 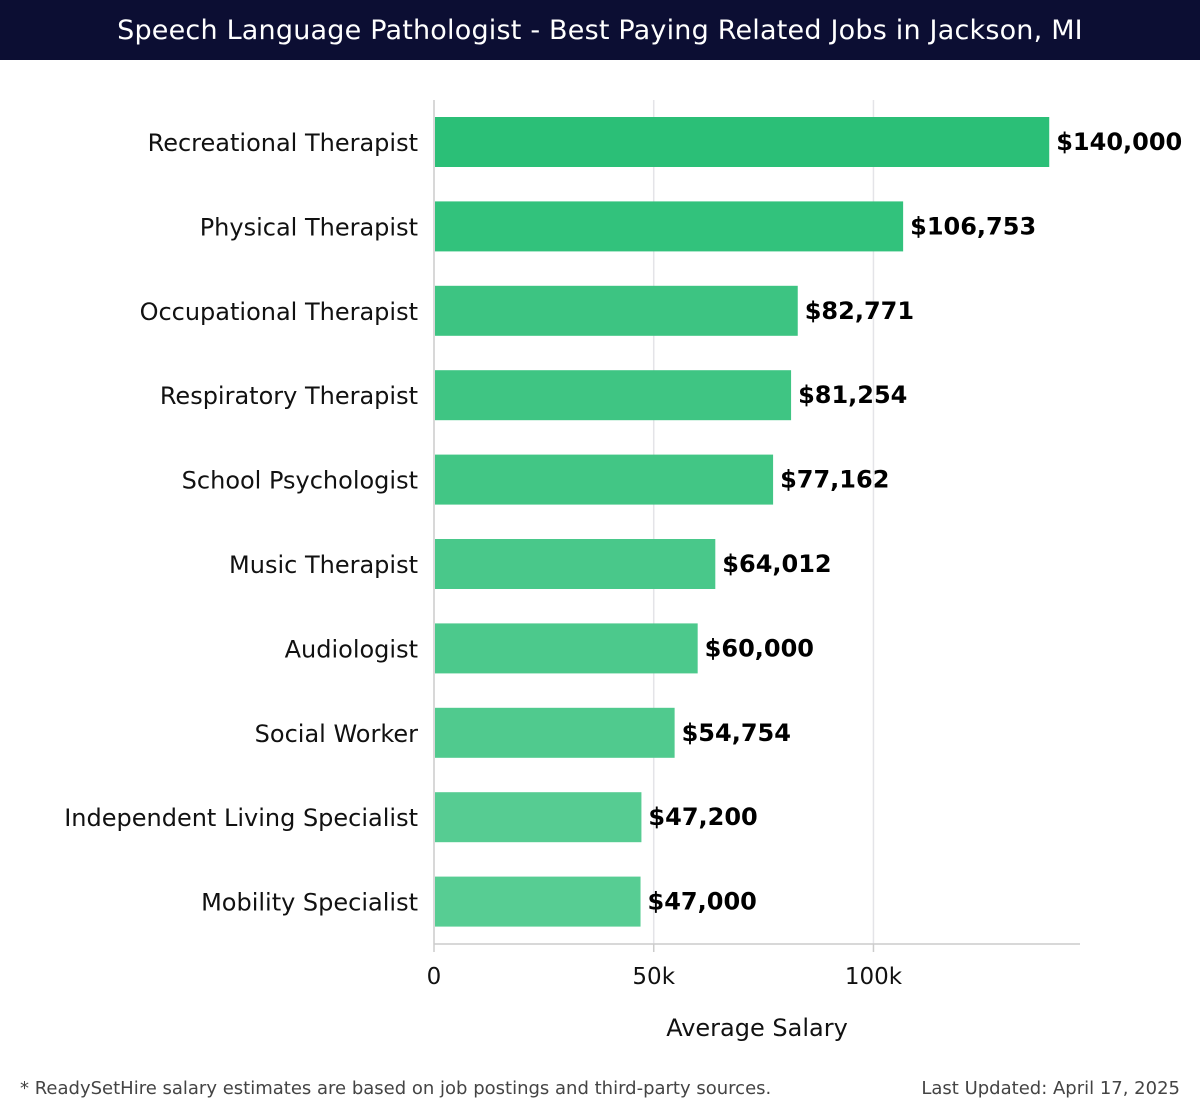 What do you see at coordinates (309, 227) in the screenshot?
I see `category-label: Physical Therapist` at bounding box center [309, 227].